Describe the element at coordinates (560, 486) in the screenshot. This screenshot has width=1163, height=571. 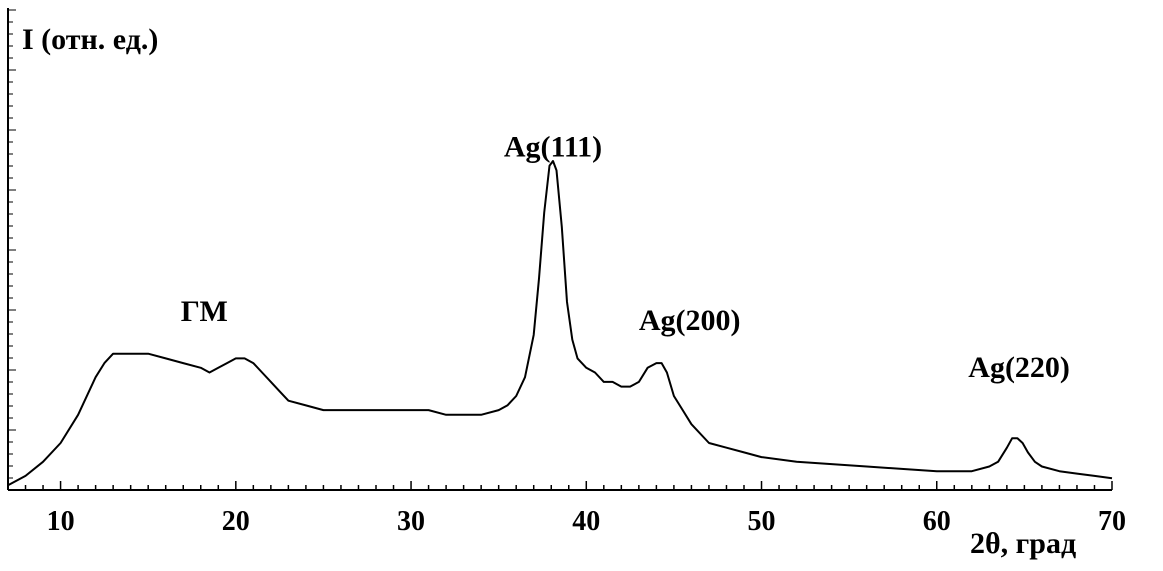
I see `x-axis` at that location.